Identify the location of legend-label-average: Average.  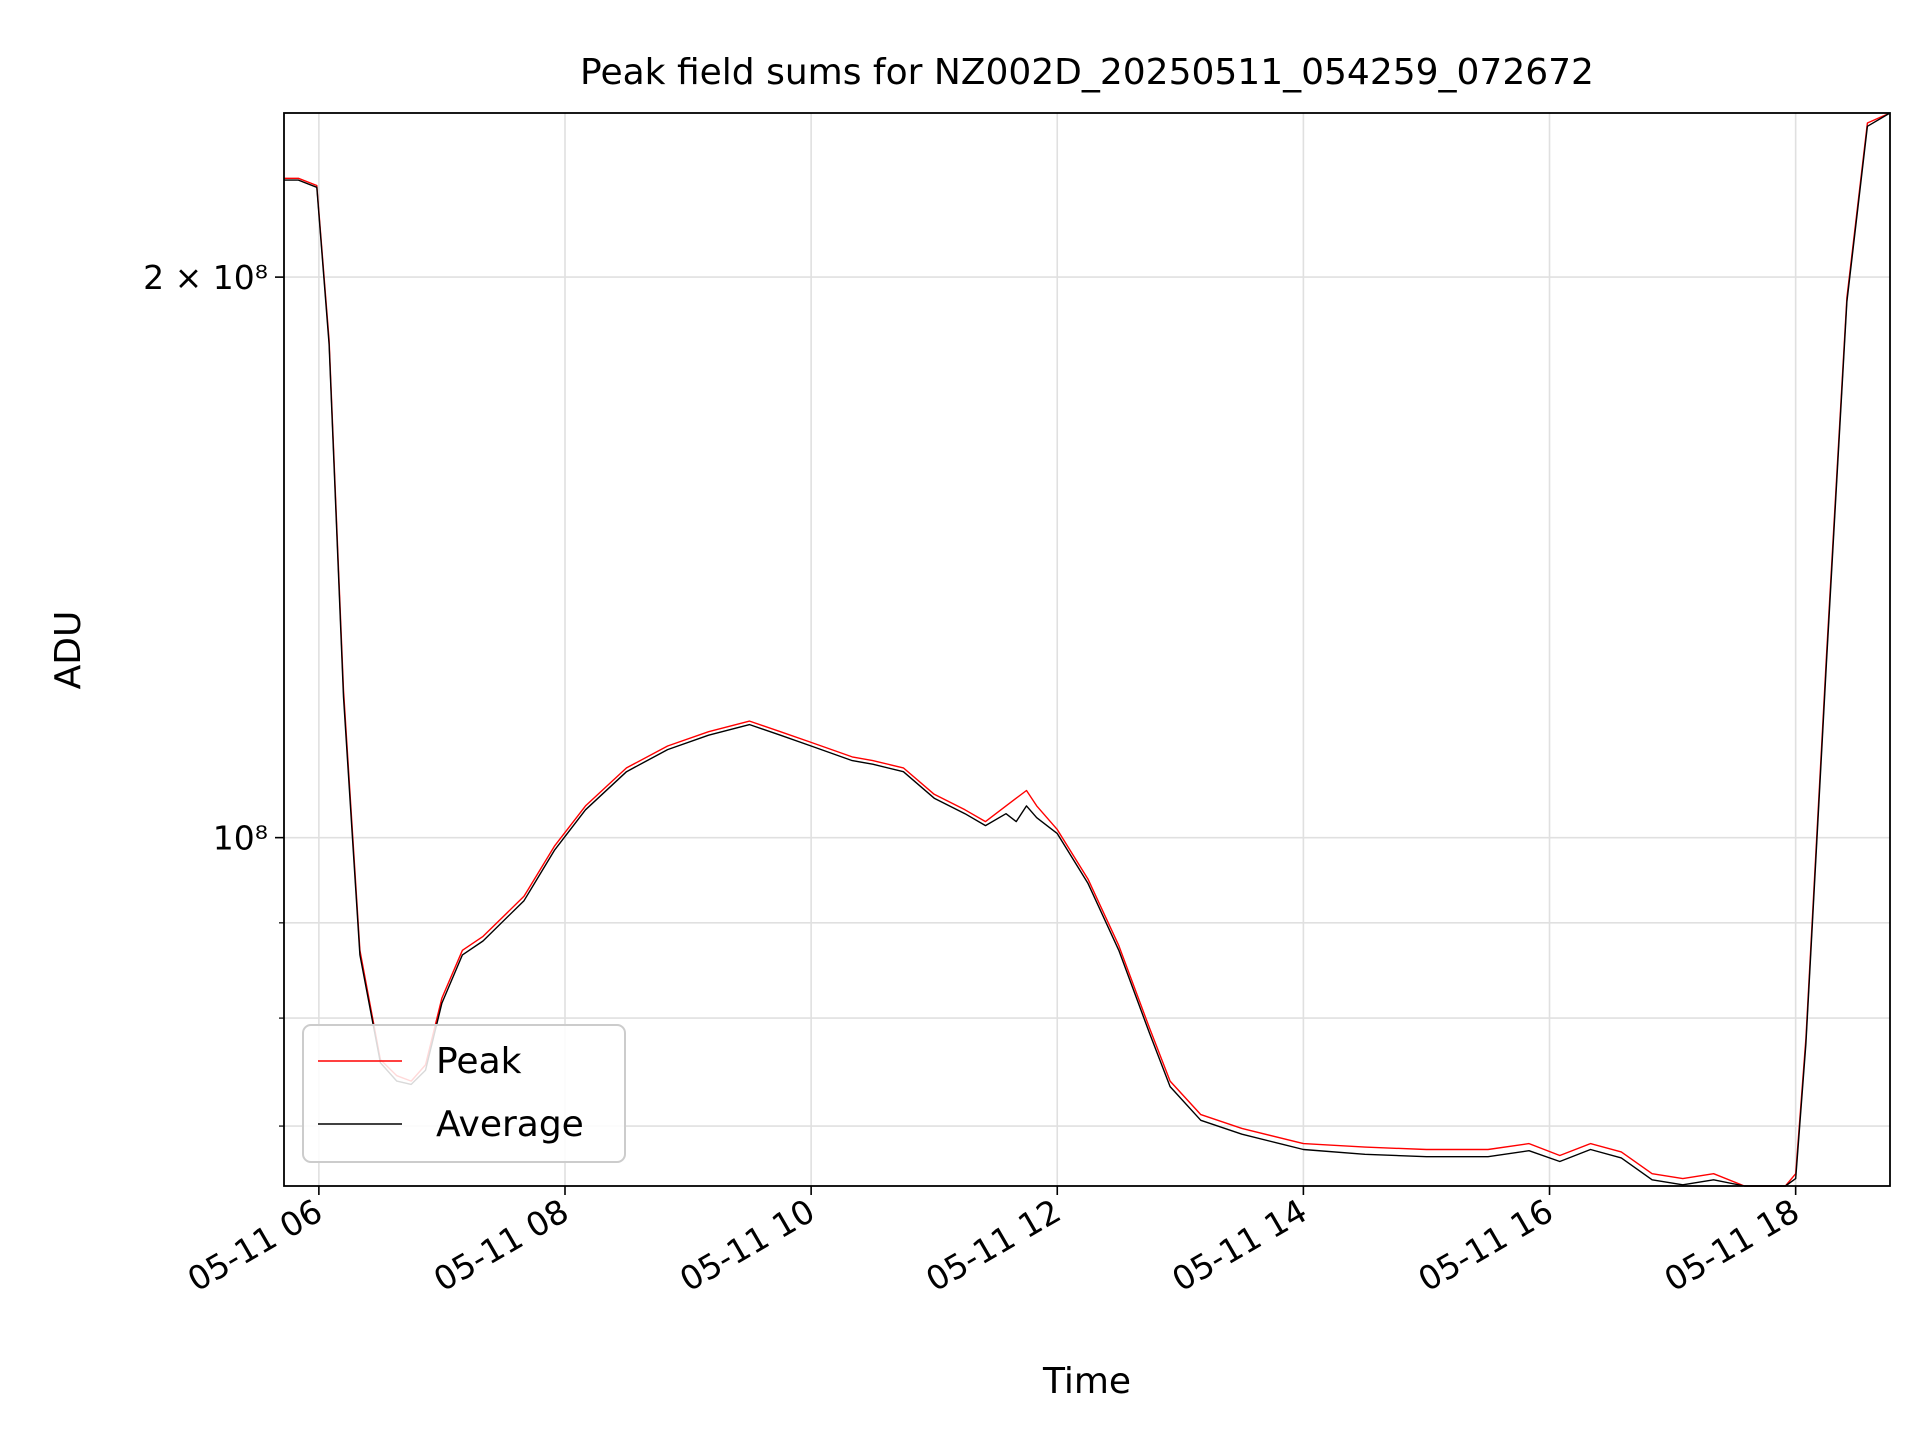
(510, 1124).